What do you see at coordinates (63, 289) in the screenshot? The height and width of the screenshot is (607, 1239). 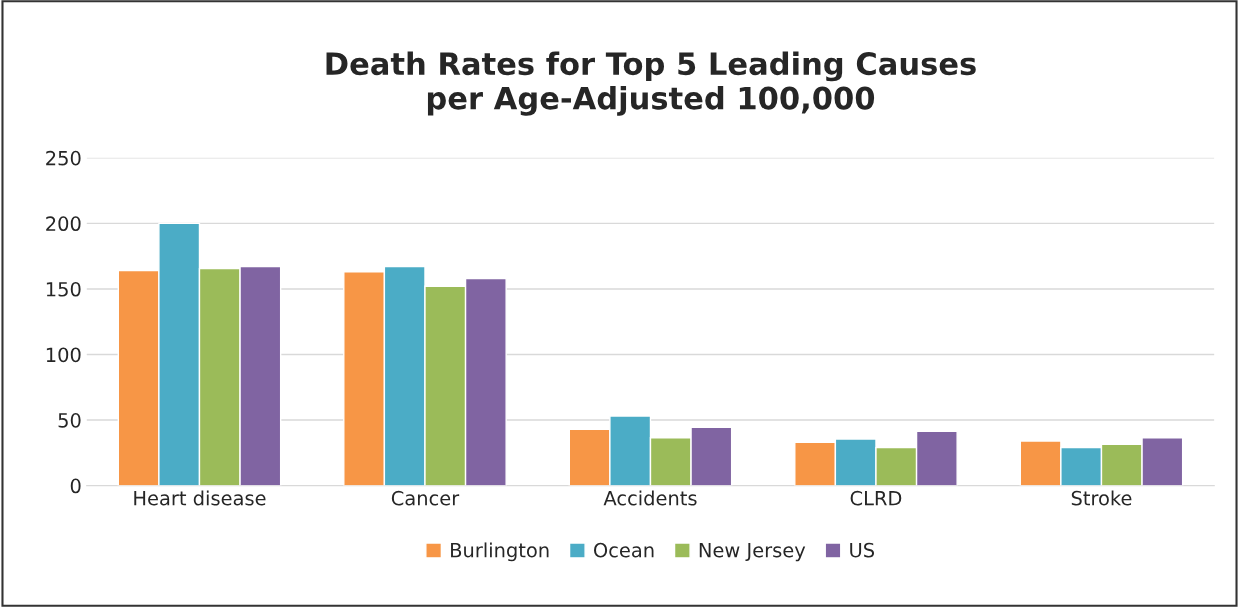 I see `y-tick-label: 150` at bounding box center [63, 289].